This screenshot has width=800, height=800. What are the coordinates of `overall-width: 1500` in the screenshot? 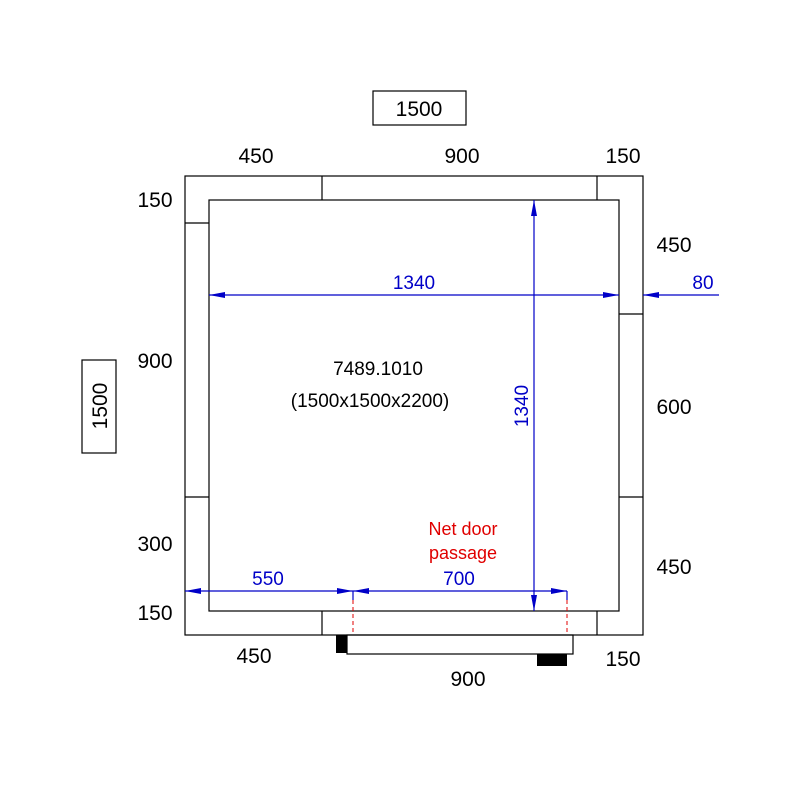 It's located at (419, 109).